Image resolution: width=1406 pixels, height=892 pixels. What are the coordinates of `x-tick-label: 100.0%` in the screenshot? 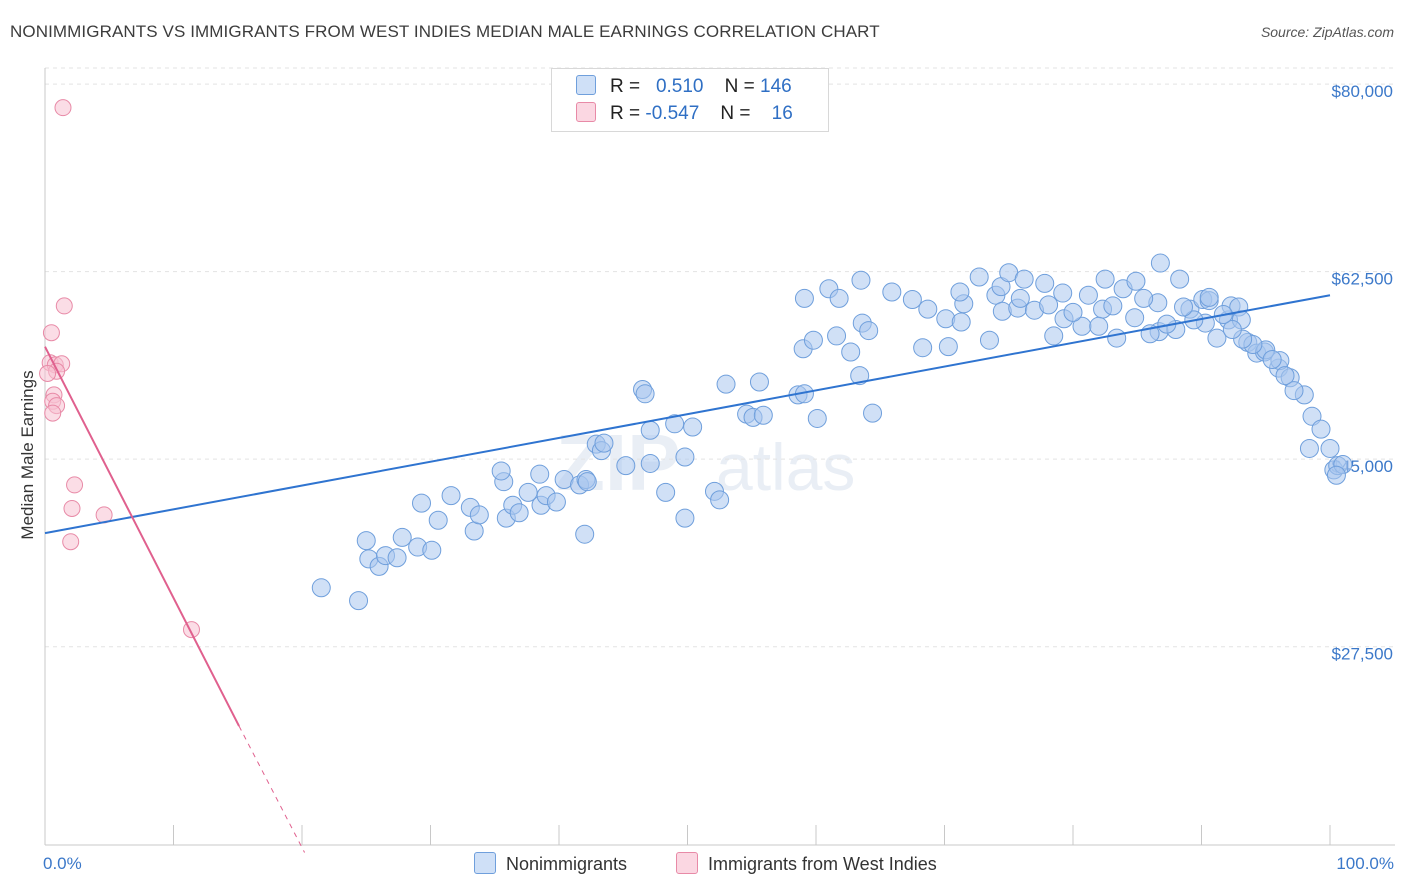 It's located at (1365, 863).